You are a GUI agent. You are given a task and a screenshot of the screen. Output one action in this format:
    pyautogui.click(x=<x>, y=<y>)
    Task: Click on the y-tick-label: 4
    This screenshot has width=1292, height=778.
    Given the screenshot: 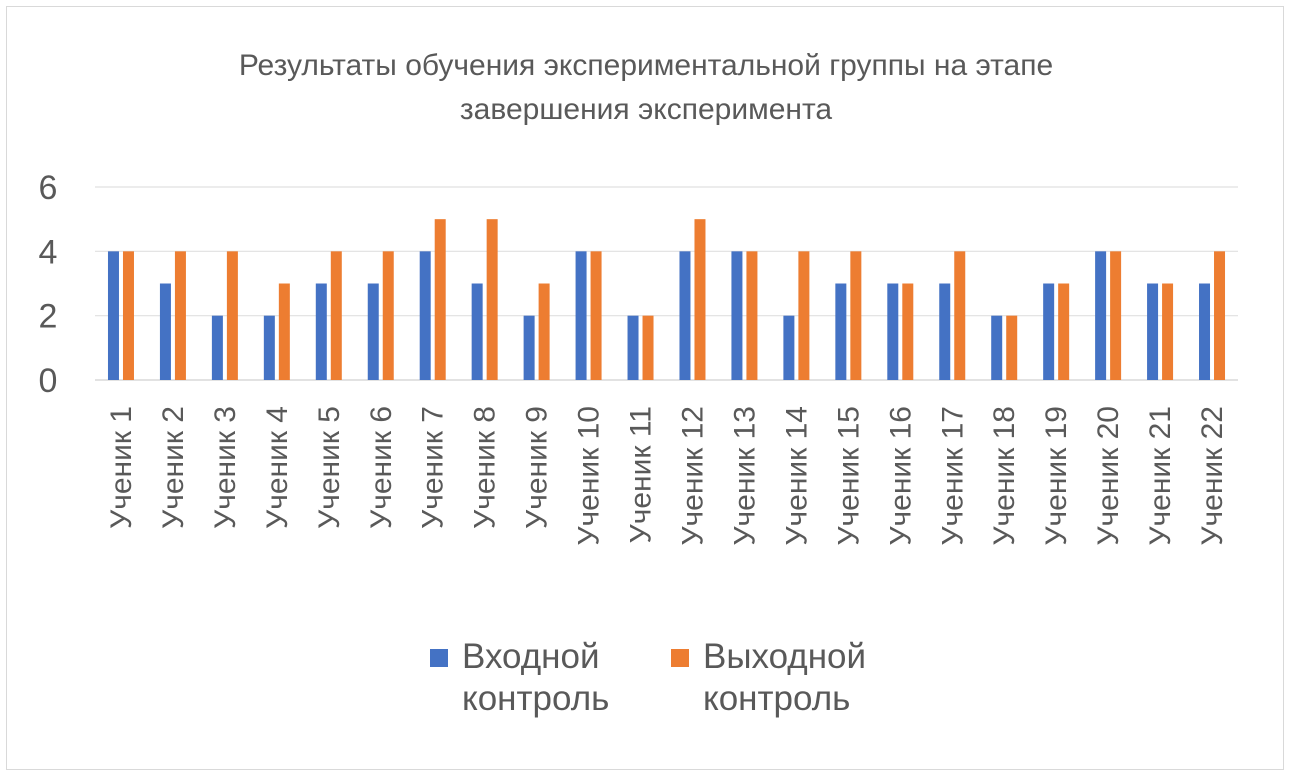 What is the action you would take?
    pyautogui.click(x=48, y=252)
    